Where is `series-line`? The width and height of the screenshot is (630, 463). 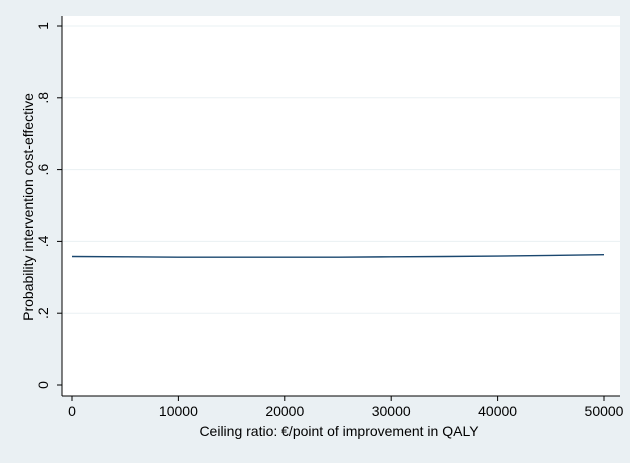
series-line is located at coordinates (338, 256).